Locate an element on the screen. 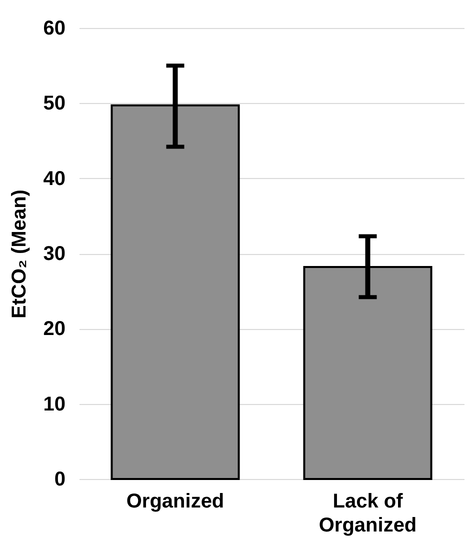 The width and height of the screenshot is (472, 550). y-tick-label: 50 is located at coordinates (54, 103).